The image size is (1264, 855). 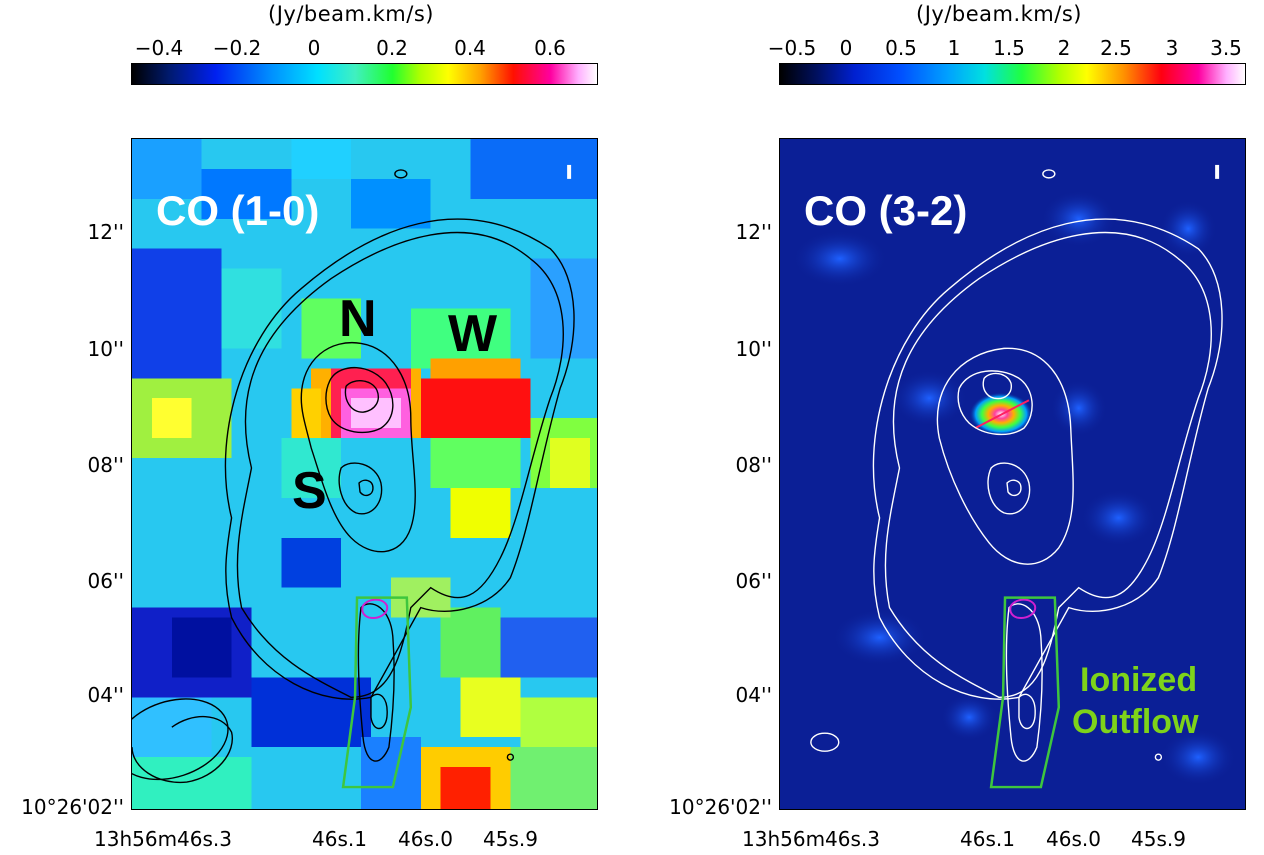 What do you see at coordinates (999, 14) in the screenshot?
I see `right-colorbar-title: (Jy/beam.km/s)` at bounding box center [999, 14].